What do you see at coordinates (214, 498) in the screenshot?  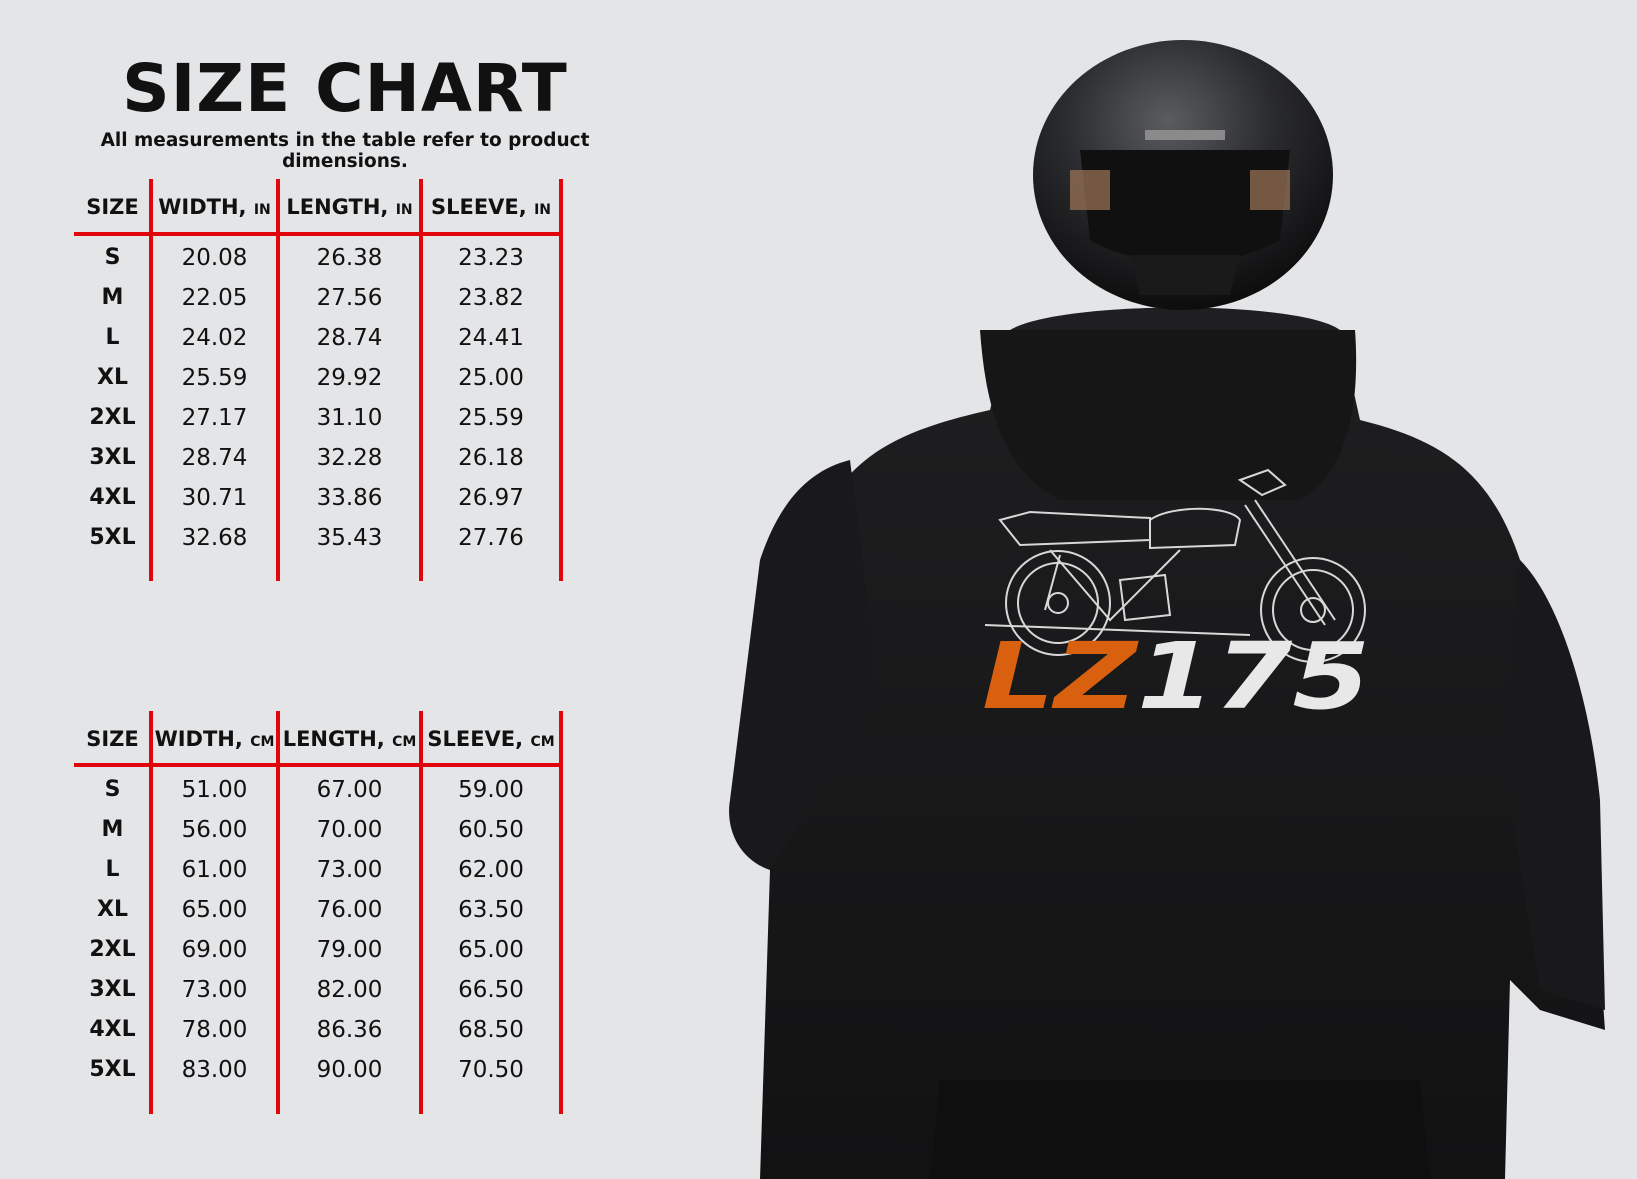 I see `measurement-cell: 30.71` at bounding box center [214, 498].